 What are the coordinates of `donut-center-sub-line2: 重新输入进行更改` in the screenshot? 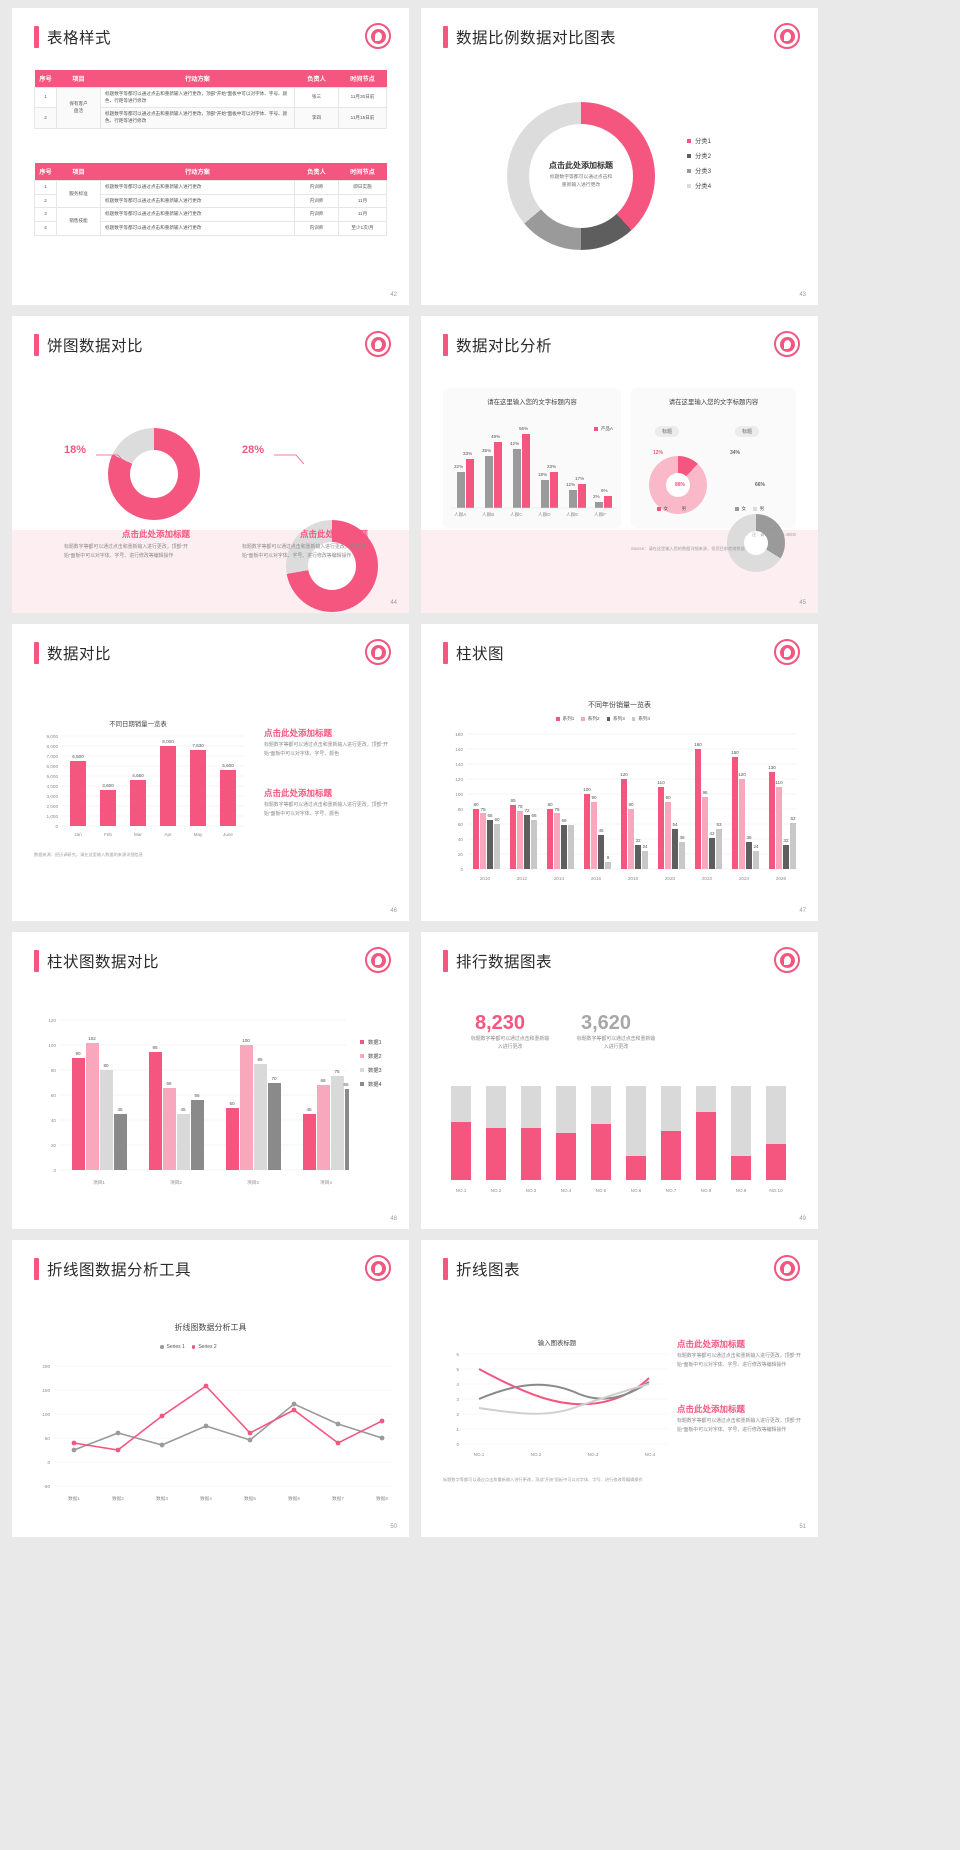 It's located at (581, 186).